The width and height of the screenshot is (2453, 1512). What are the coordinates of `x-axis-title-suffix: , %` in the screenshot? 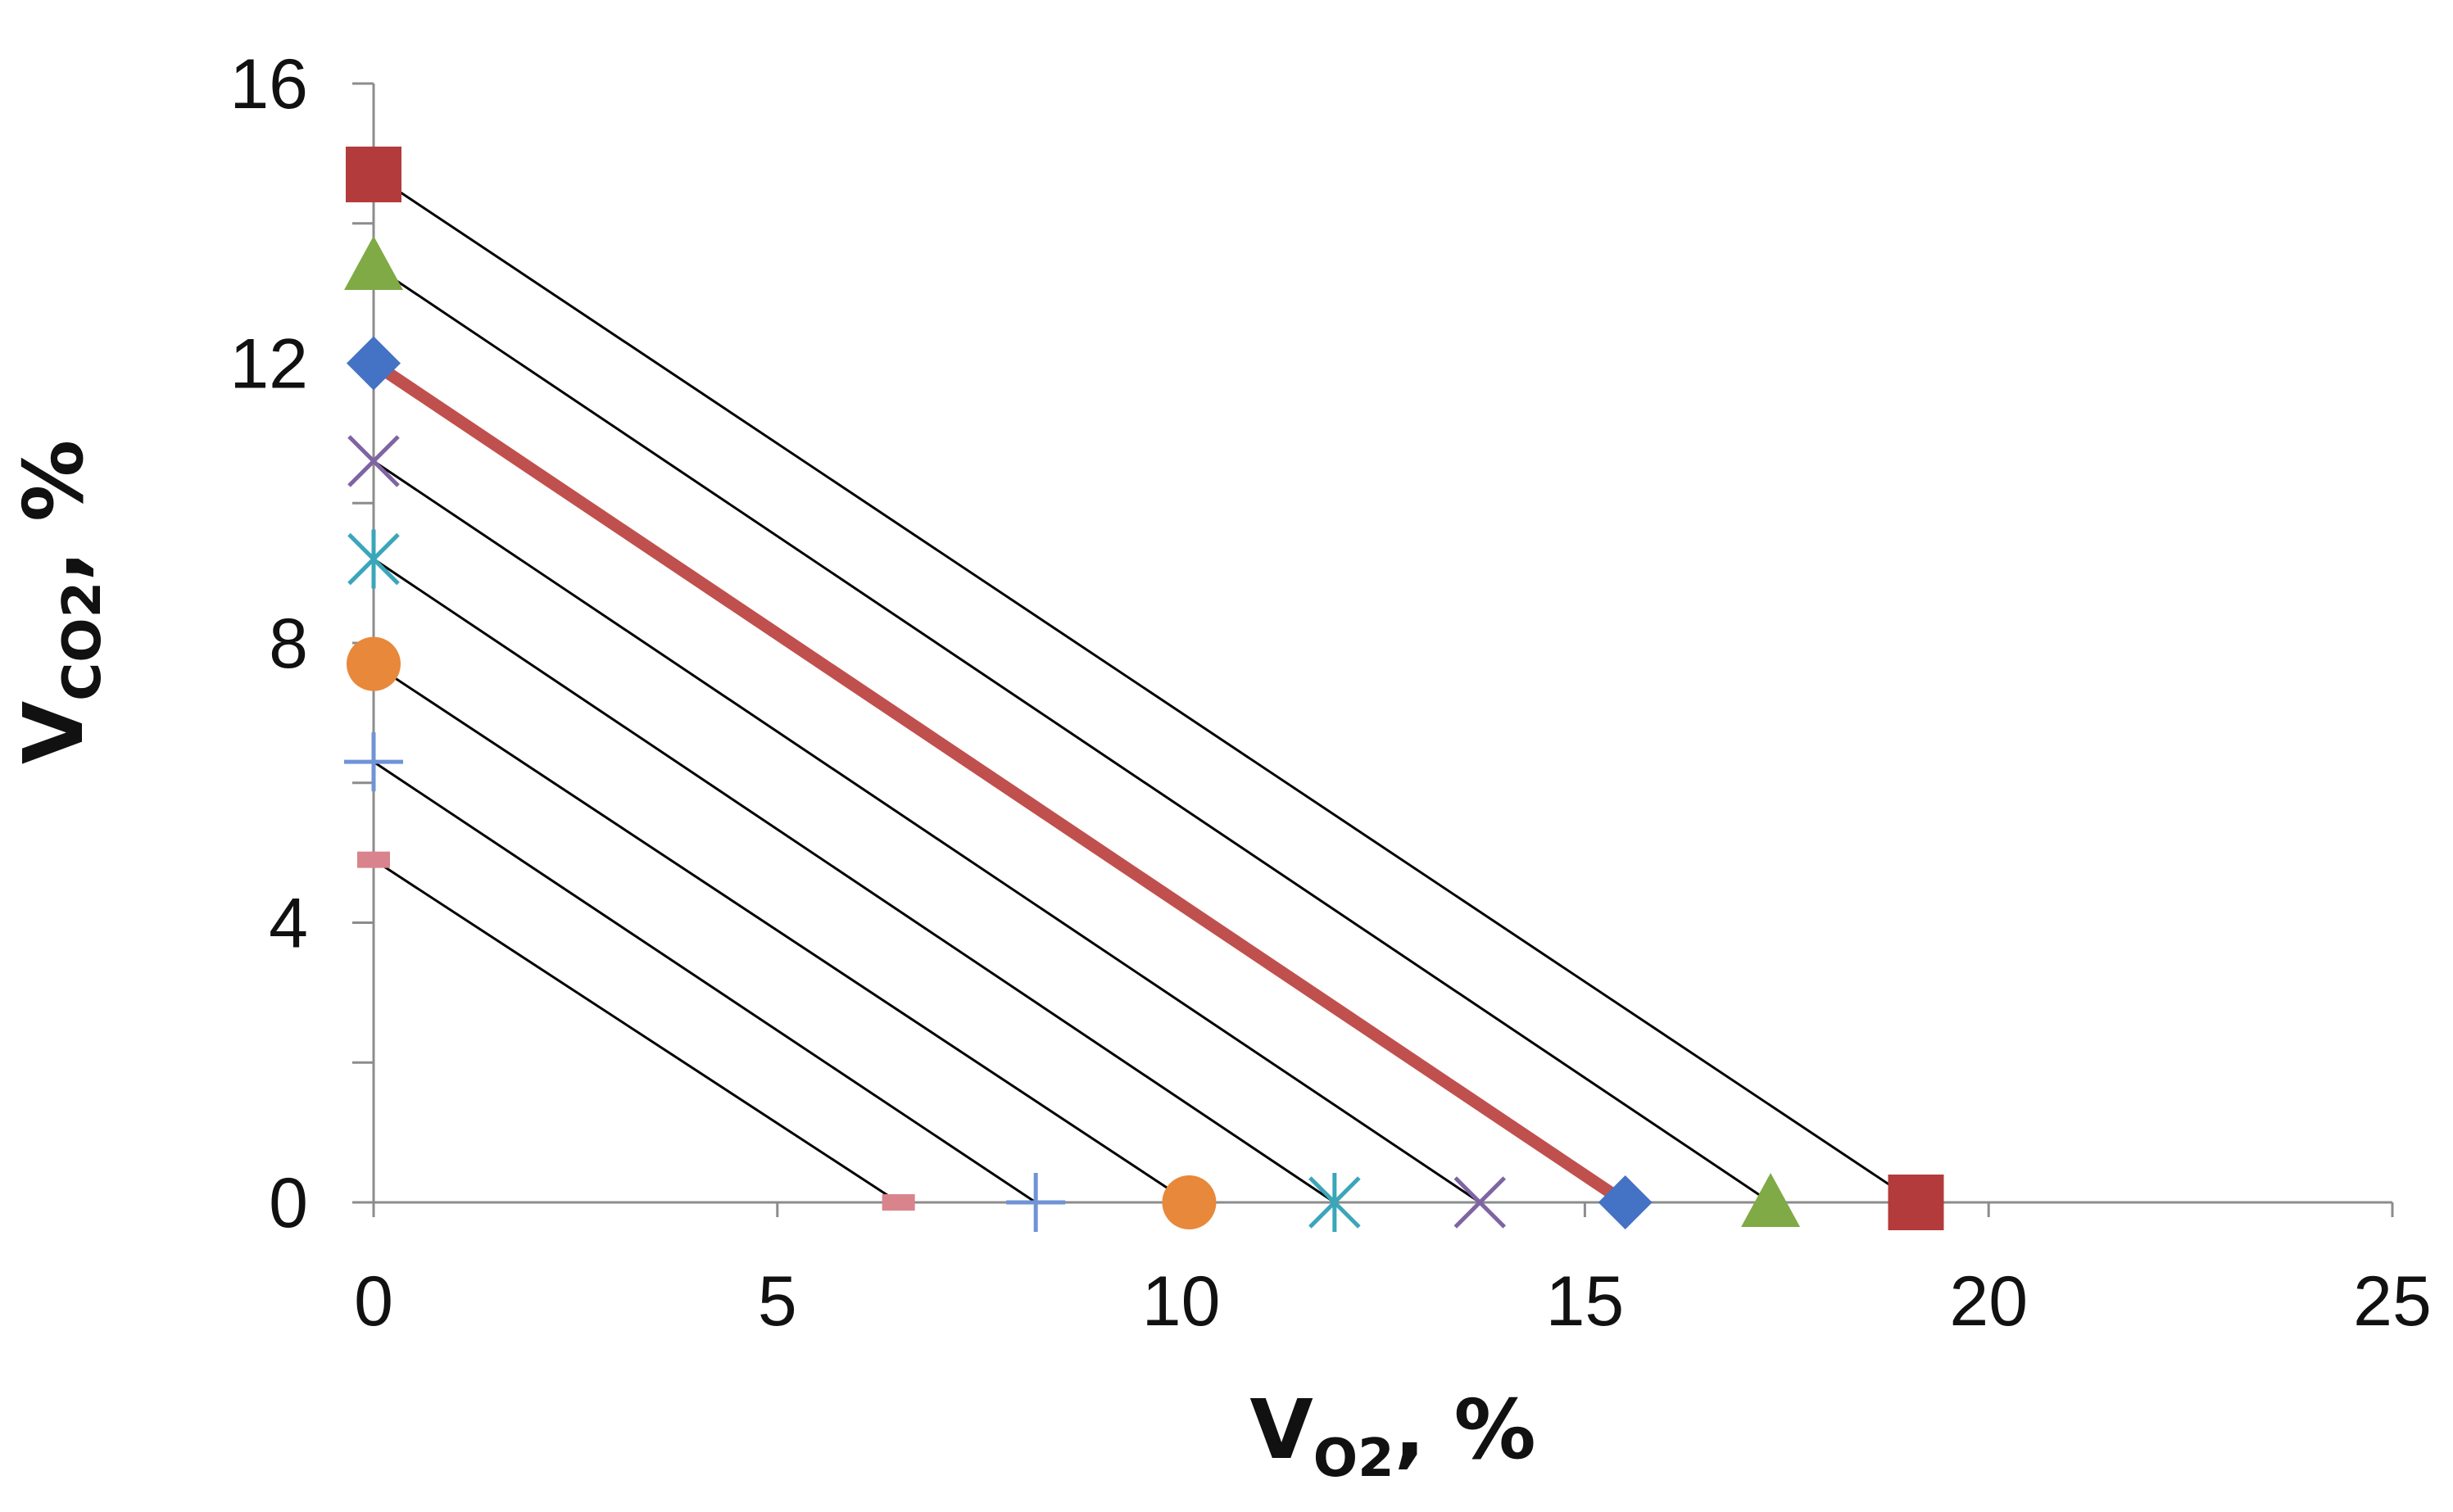 It's located at (1465, 1430).